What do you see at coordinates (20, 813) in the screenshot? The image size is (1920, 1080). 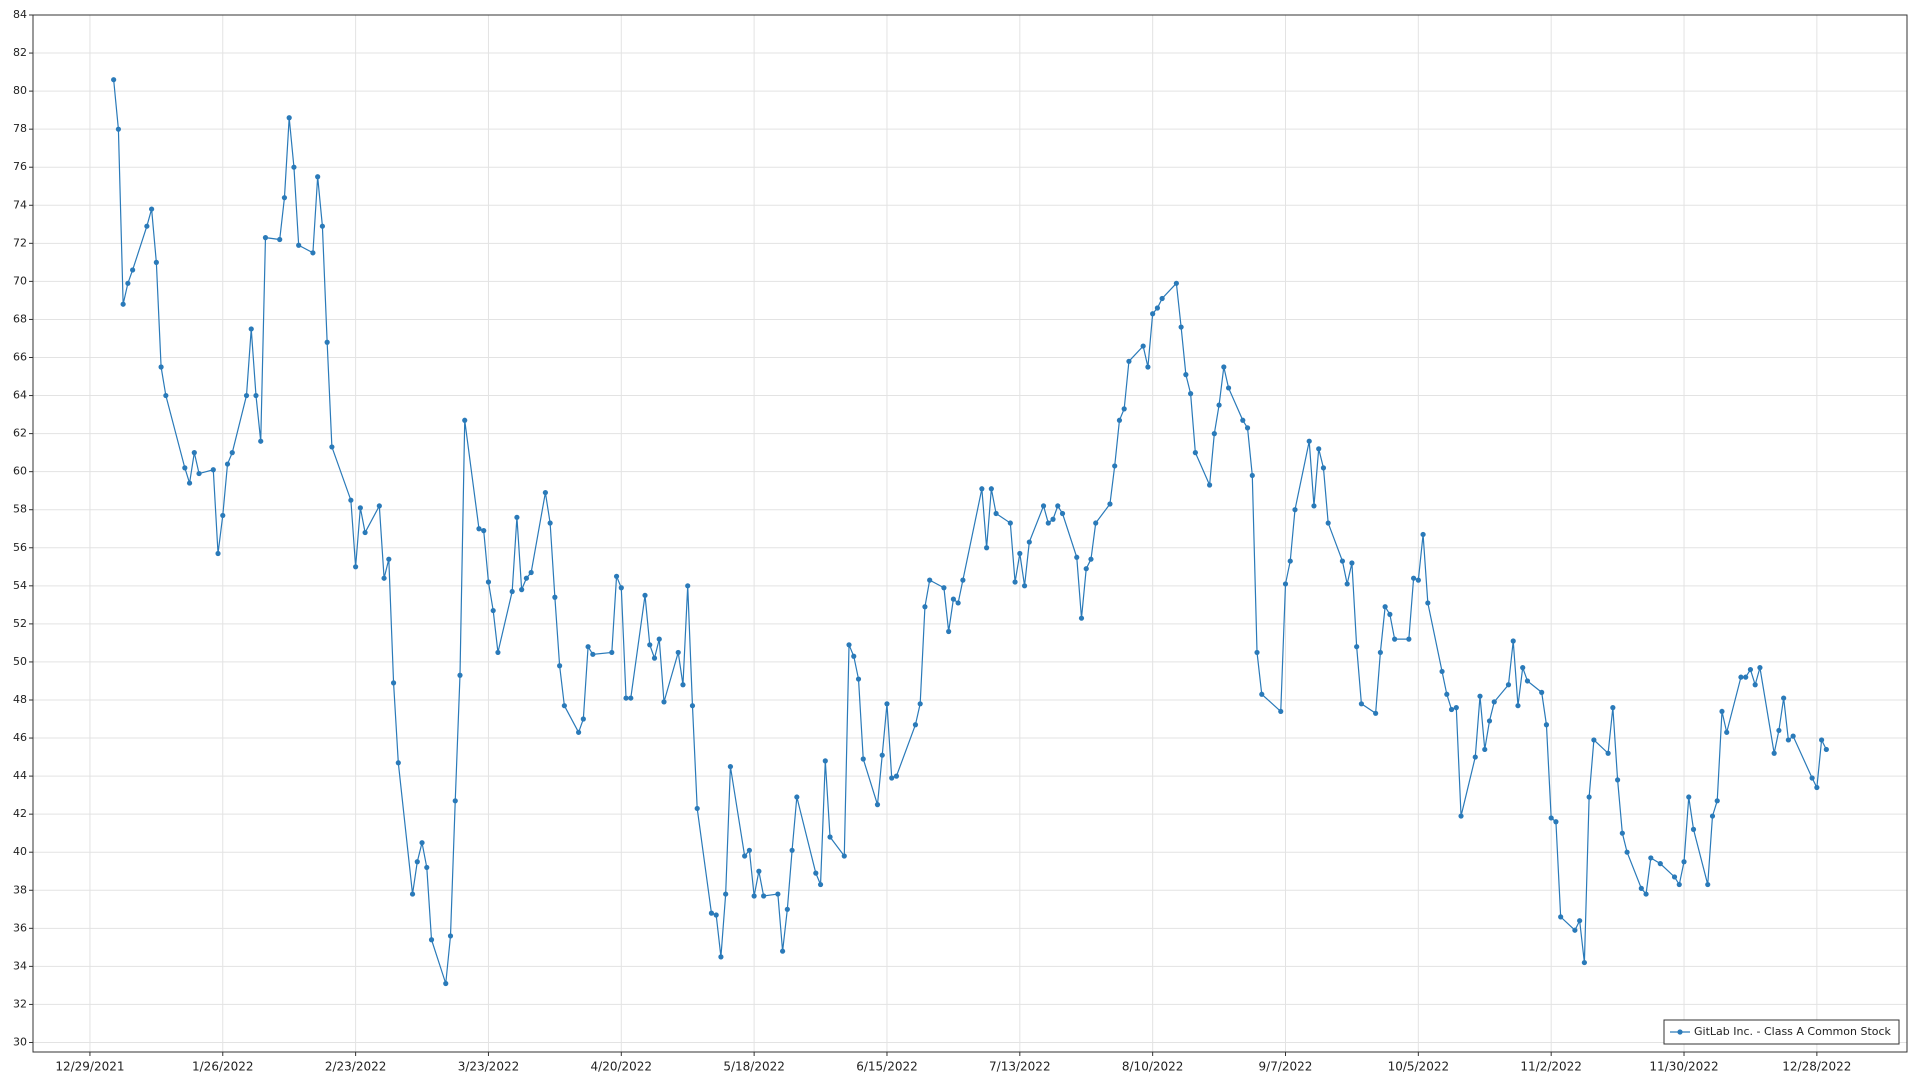 I see `y-tick-label: 42` at bounding box center [20, 813].